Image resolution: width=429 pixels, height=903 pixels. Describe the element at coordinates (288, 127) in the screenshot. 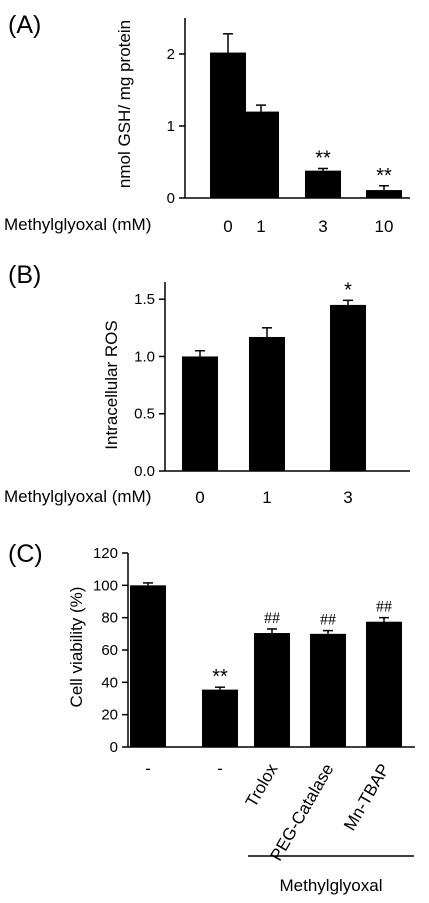

I see `panel-a-plot: 0 1 2 0 1 ** 3 ** 10` at that location.